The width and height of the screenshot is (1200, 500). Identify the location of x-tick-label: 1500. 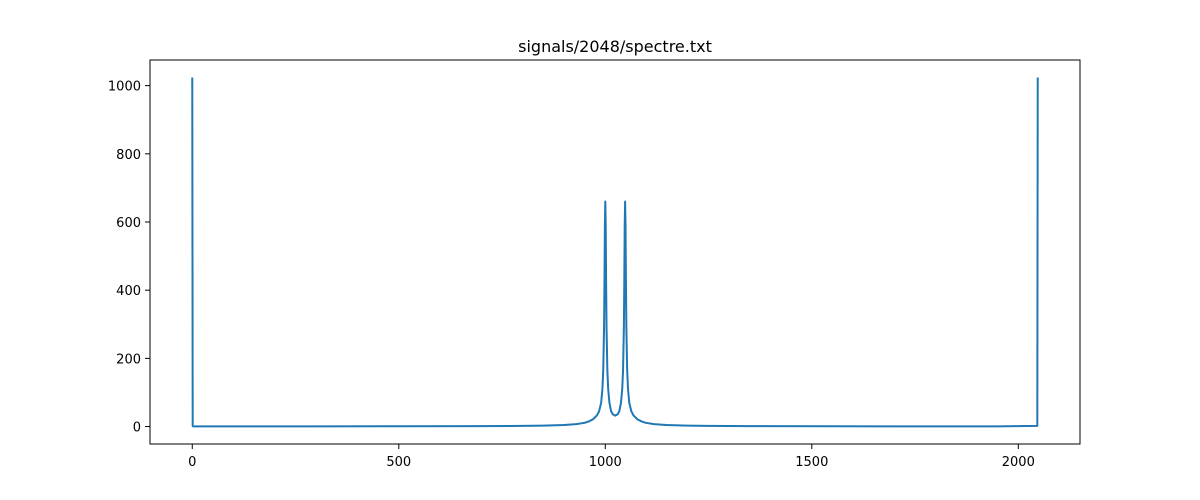
(811, 462).